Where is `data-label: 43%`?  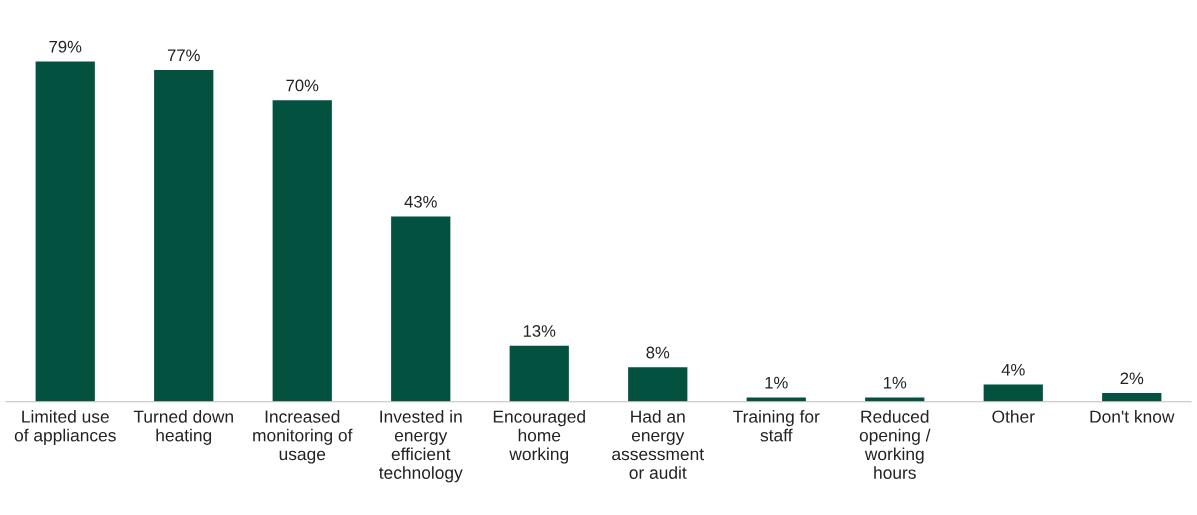
data-label: 43% is located at coordinates (420, 201).